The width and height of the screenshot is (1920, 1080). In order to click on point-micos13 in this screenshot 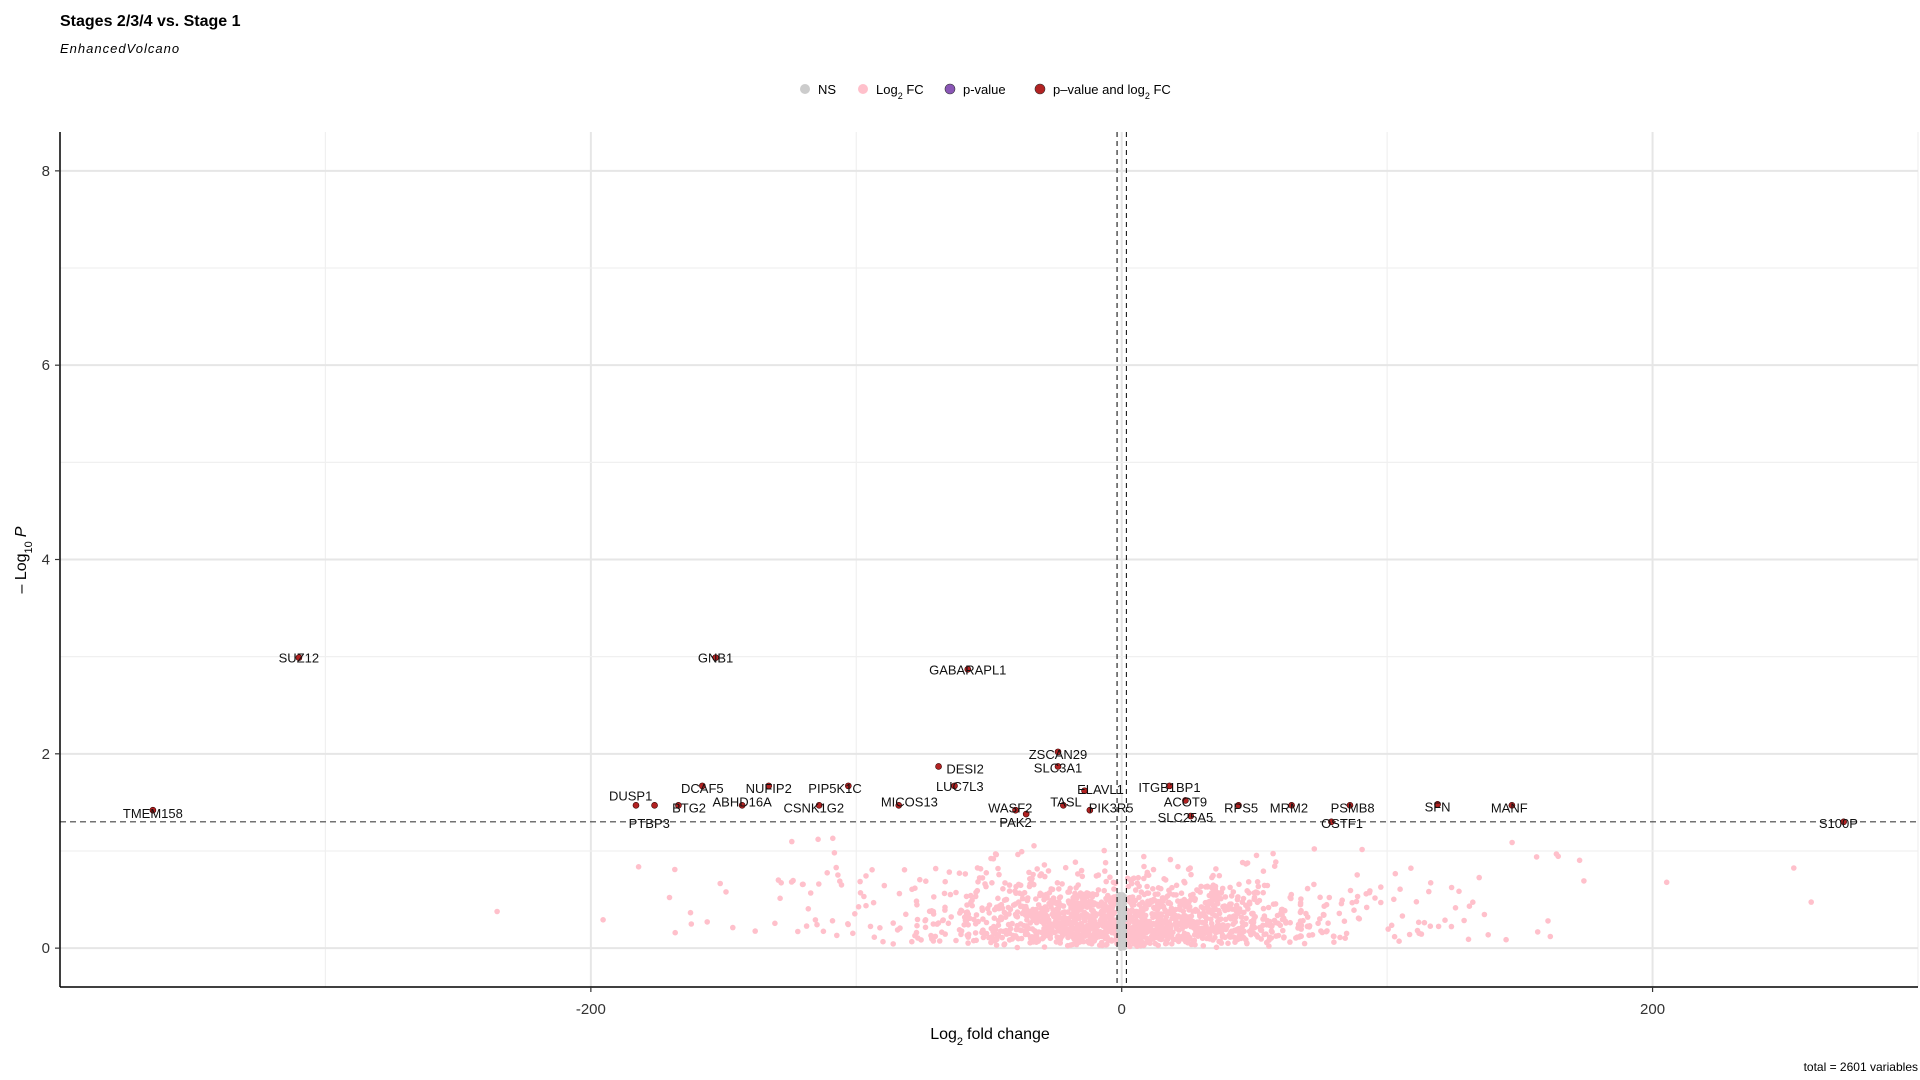, I will do `click(899, 805)`.